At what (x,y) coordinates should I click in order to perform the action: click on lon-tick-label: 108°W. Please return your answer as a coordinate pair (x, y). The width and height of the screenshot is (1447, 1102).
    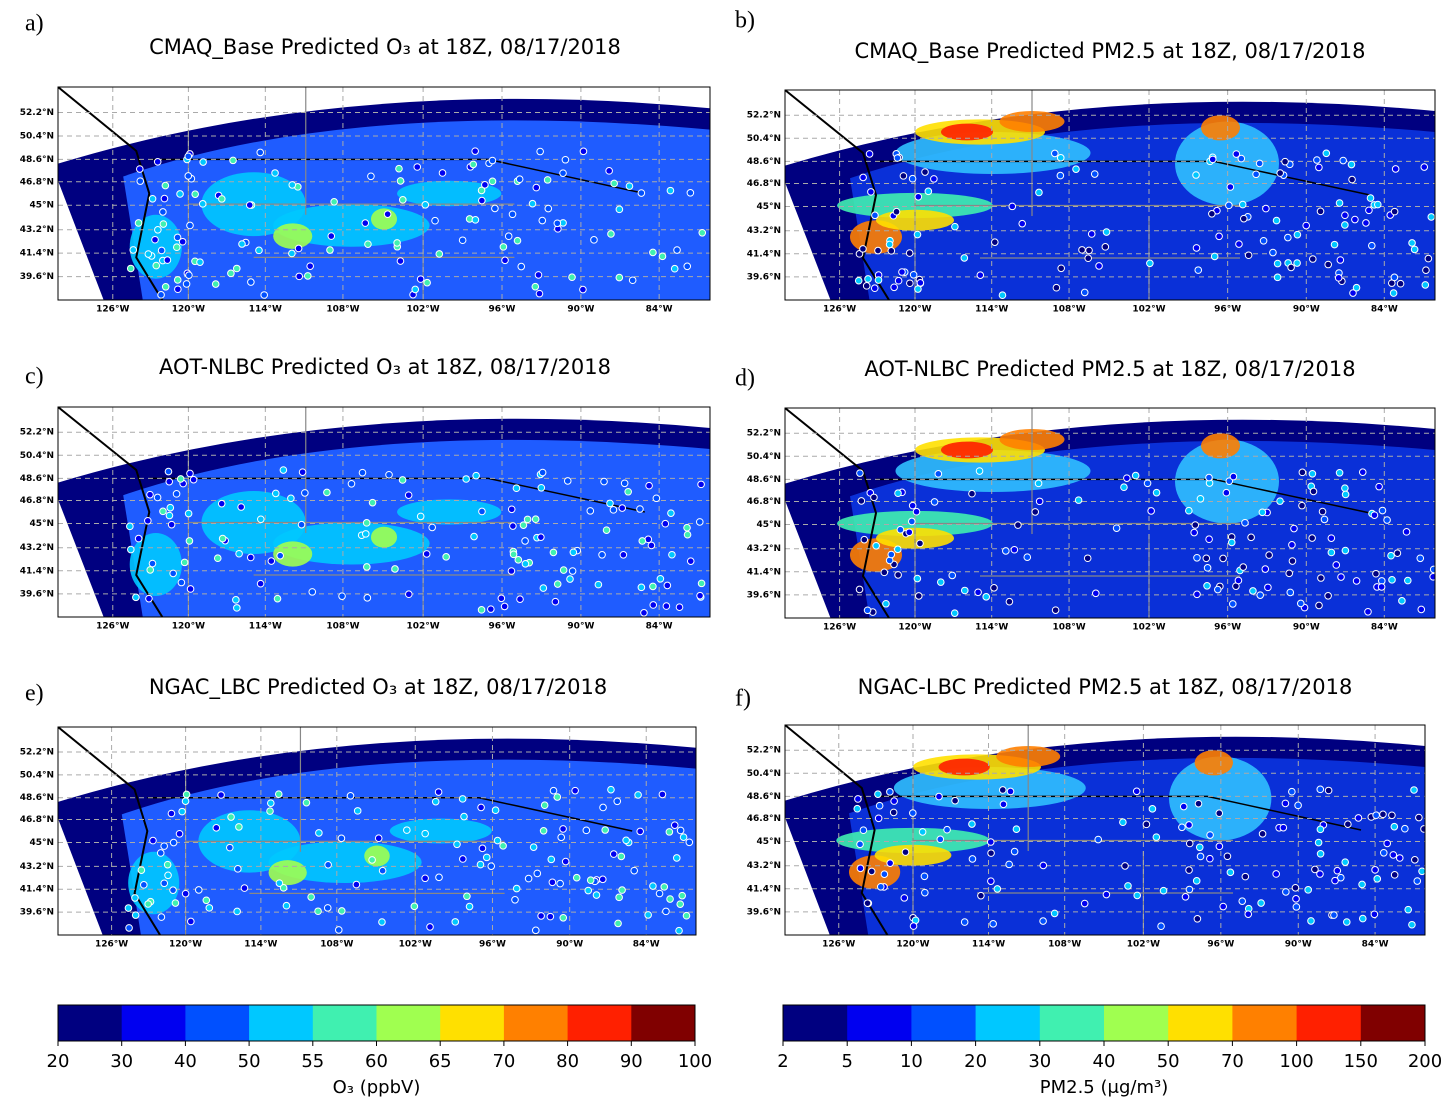
    Looking at the image, I should click on (342, 310).